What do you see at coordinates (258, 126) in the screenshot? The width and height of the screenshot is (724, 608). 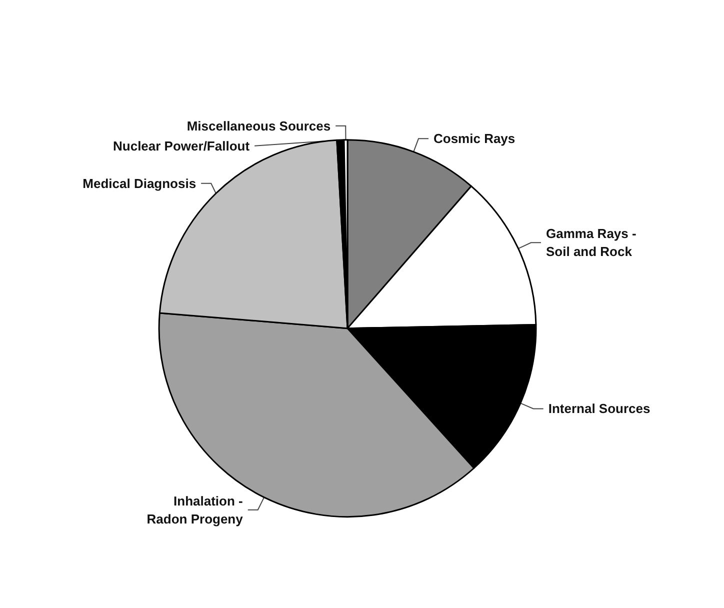 I see `slice-label: Miscellaneous Sources` at bounding box center [258, 126].